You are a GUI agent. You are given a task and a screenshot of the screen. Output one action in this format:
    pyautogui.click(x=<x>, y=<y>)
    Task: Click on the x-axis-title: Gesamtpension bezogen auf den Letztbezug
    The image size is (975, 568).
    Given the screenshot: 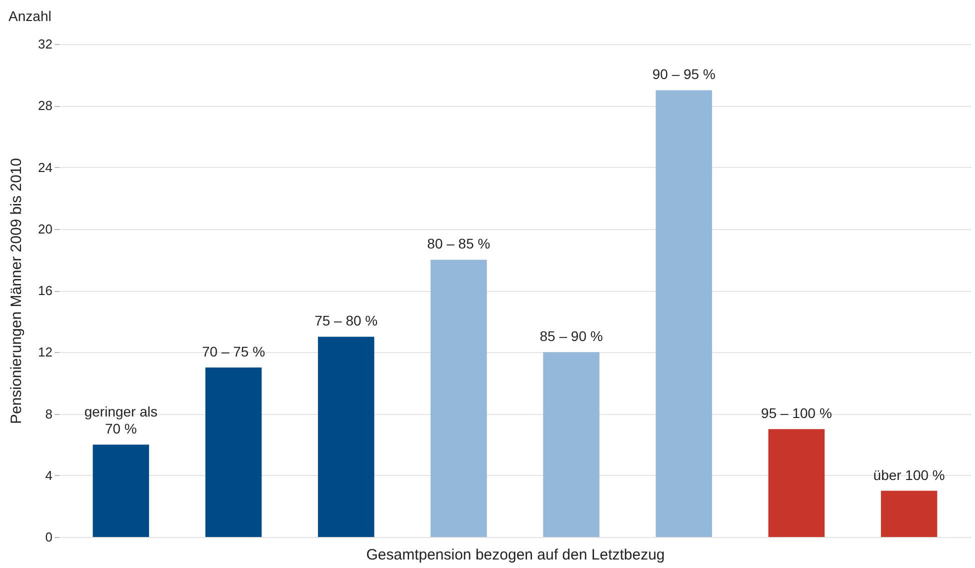 What is the action you would take?
    pyautogui.click(x=515, y=555)
    